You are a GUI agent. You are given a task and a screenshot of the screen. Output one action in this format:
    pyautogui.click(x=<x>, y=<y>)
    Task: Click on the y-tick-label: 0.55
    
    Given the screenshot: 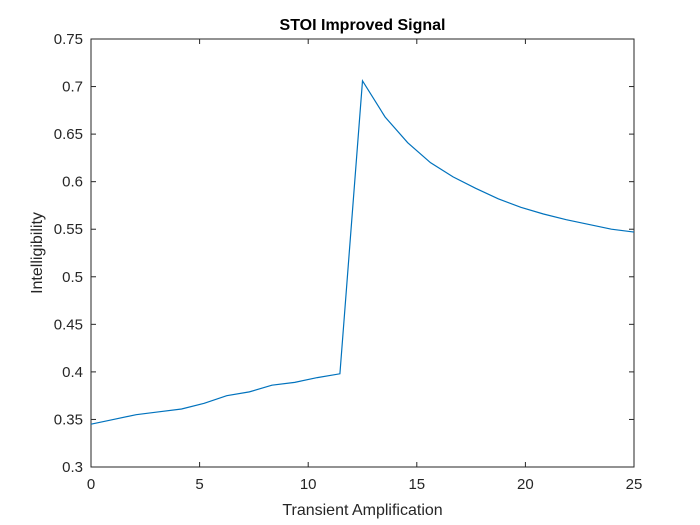 What is the action you would take?
    pyautogui.click(x=68, y=229)
    